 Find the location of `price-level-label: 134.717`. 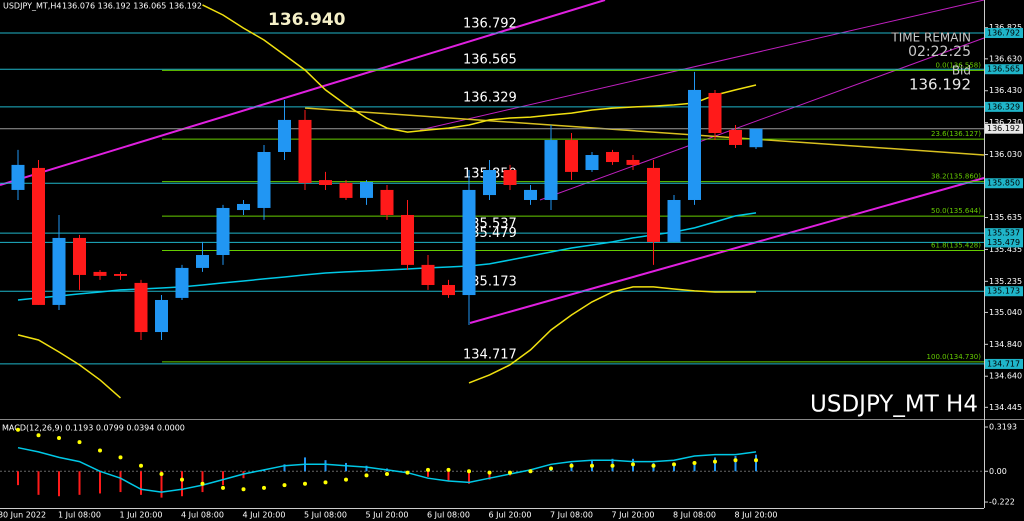

price-level-label: 134.717 is located at coordinates (490, 354).